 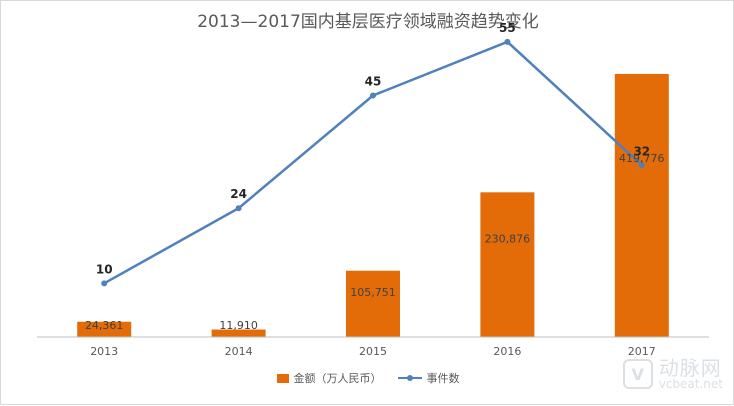 What do you see at coordinates (690, 384) in the screenshot?
I see `watermark-en: vcbeat.net` at bounding box center [690, 384].